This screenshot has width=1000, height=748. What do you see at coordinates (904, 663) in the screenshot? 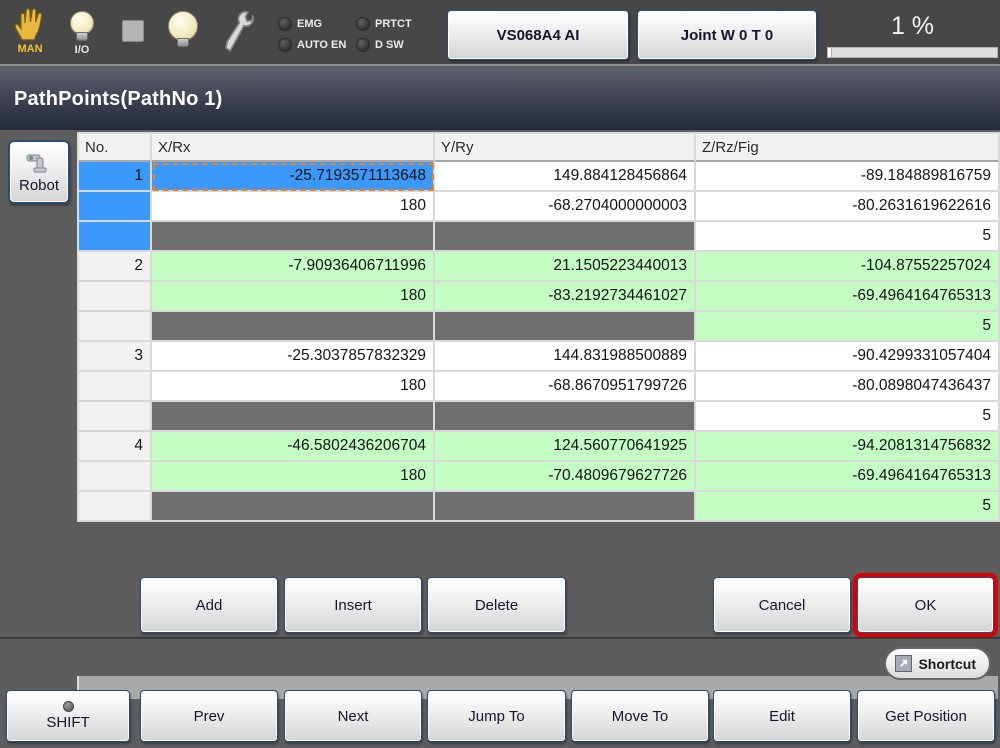
I see `shortcut-icon` at bounding box center [904, 663].